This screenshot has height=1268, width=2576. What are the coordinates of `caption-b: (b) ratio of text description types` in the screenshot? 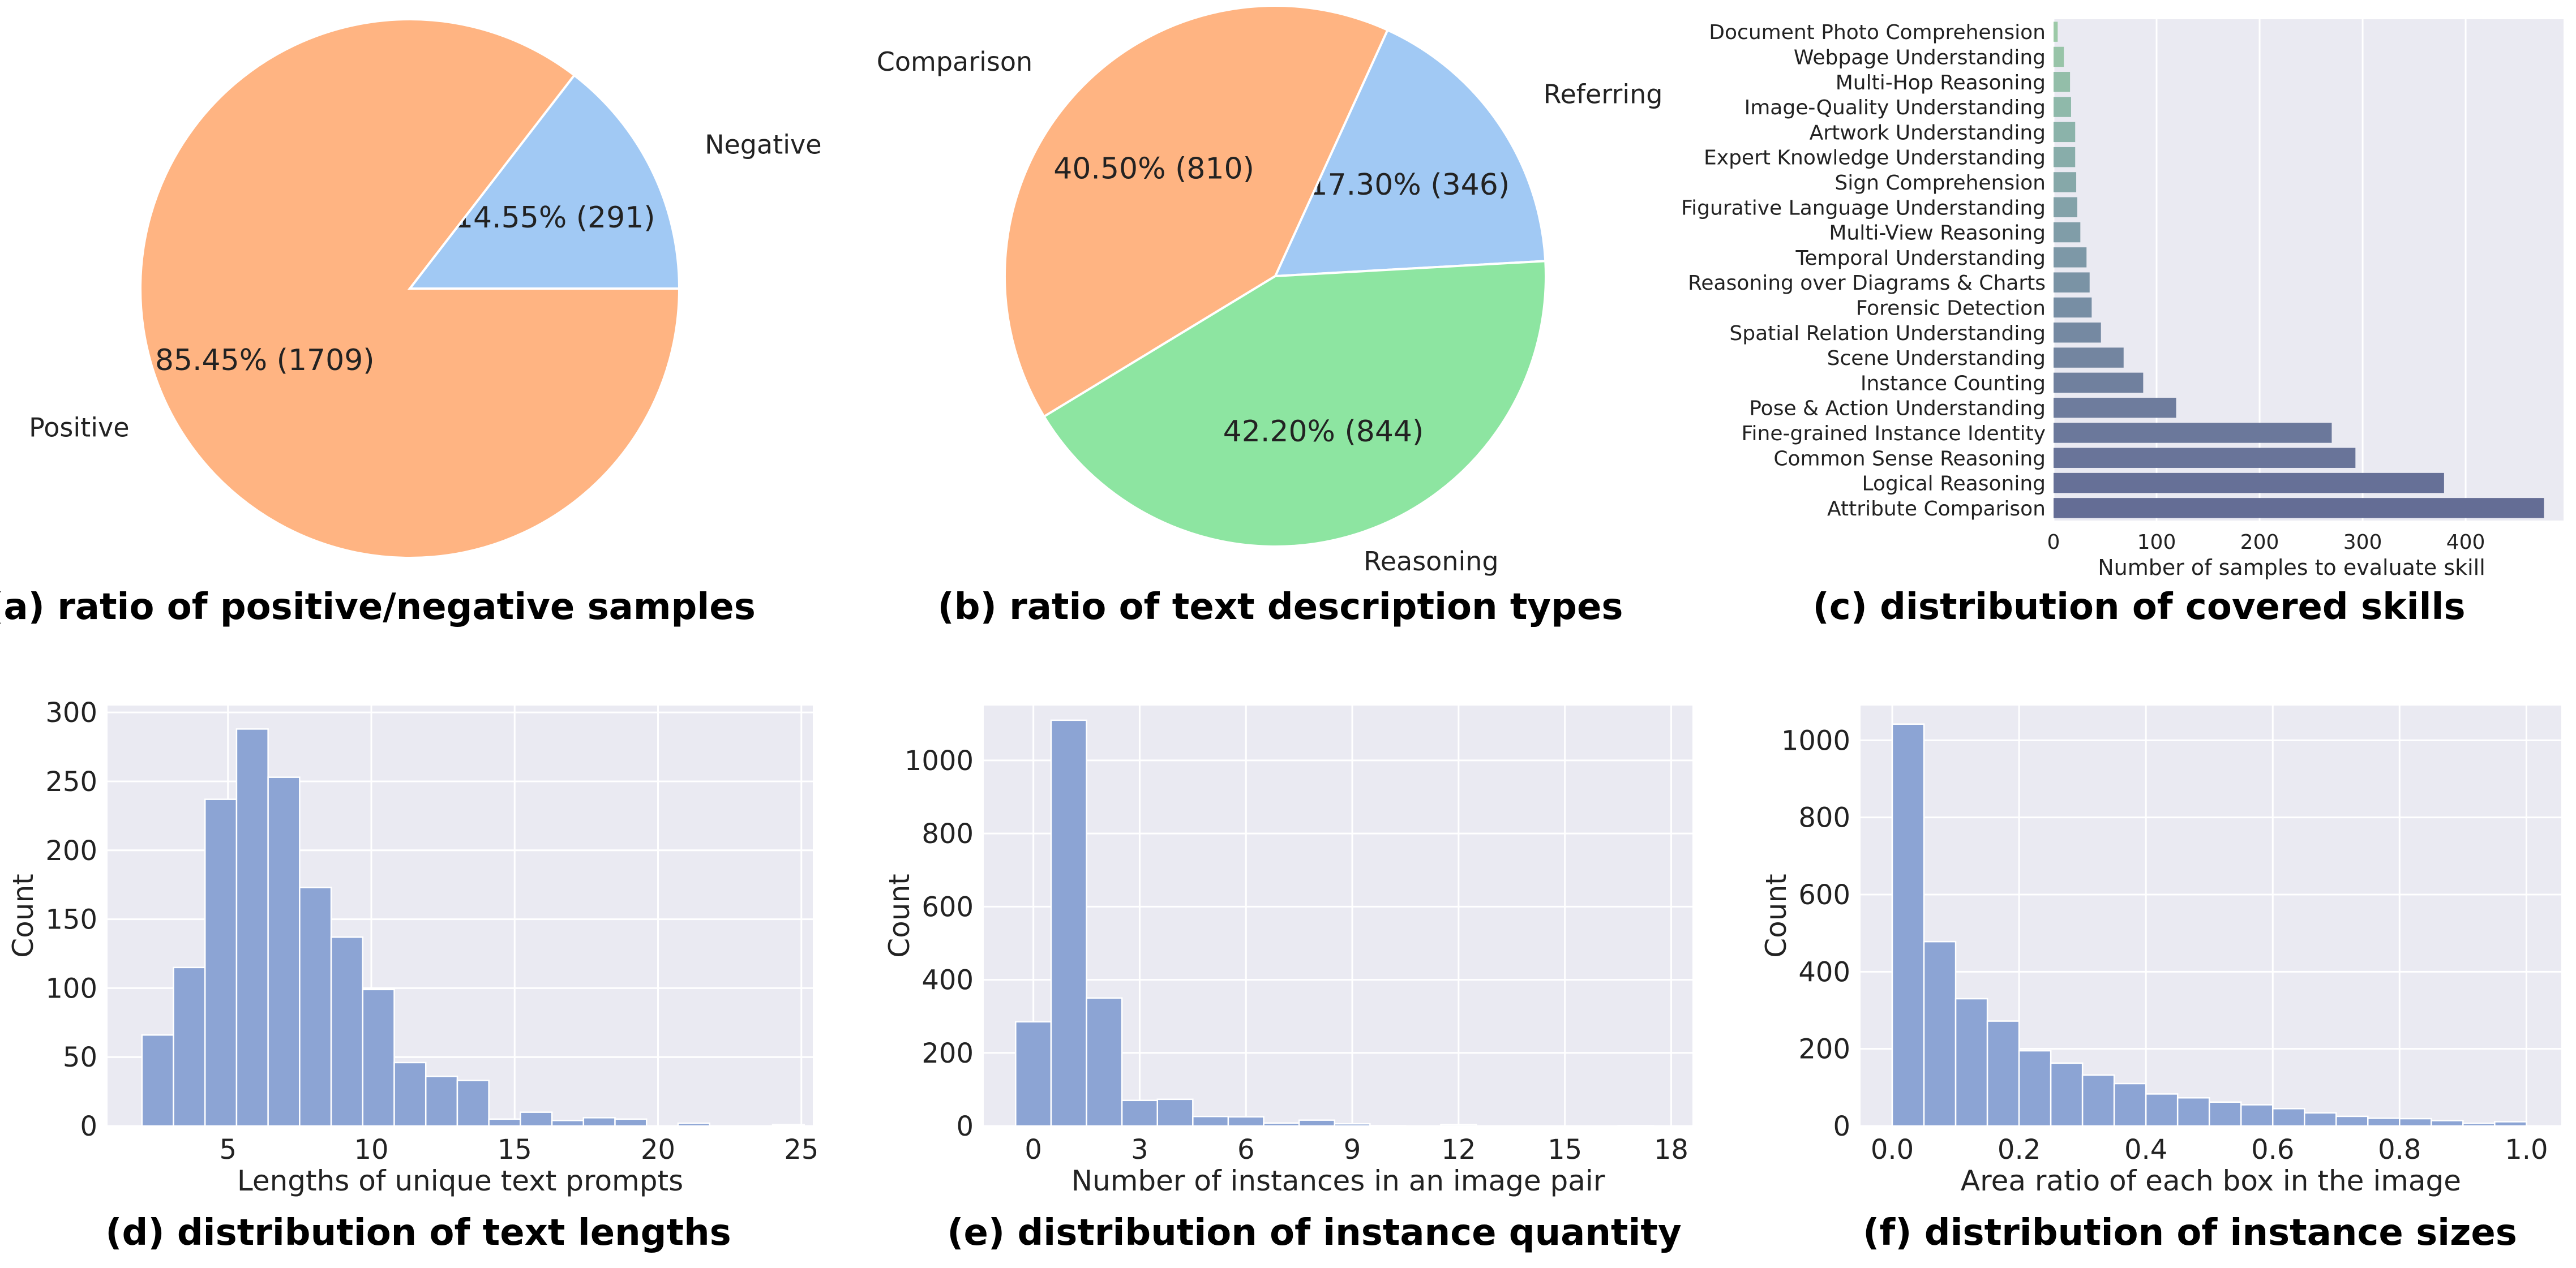 It's located at (1280, 607).